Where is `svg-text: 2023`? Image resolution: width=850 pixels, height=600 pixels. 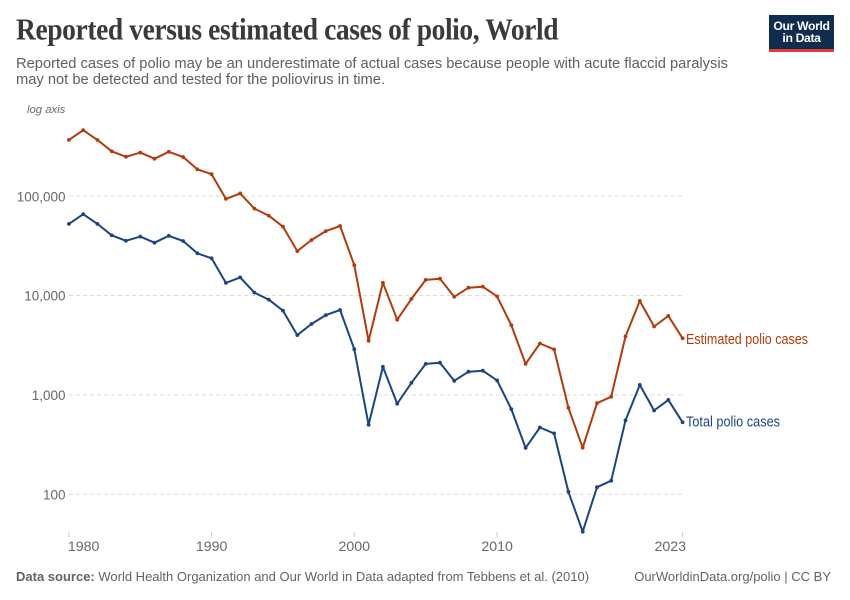
svg-text: 2023 is located at coordinates (671, 547).